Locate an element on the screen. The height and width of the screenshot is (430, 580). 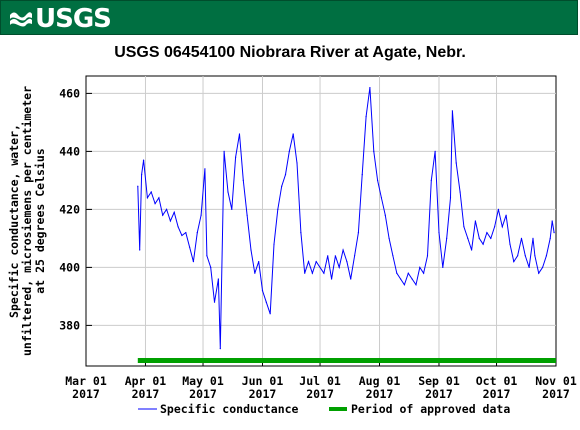
x-tick-label: Nov 01 is located at coordinates (556, 381).